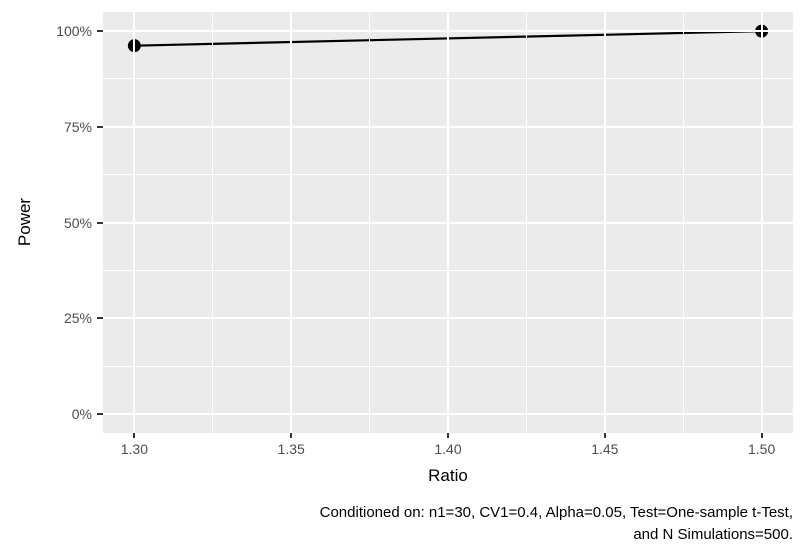 The height and width of the screenshot is (560, 800). What do you see at coordinates (448, 475) in the screenshot?
I see `x-axis-title: Ratio` at bounding box center [448, 475].